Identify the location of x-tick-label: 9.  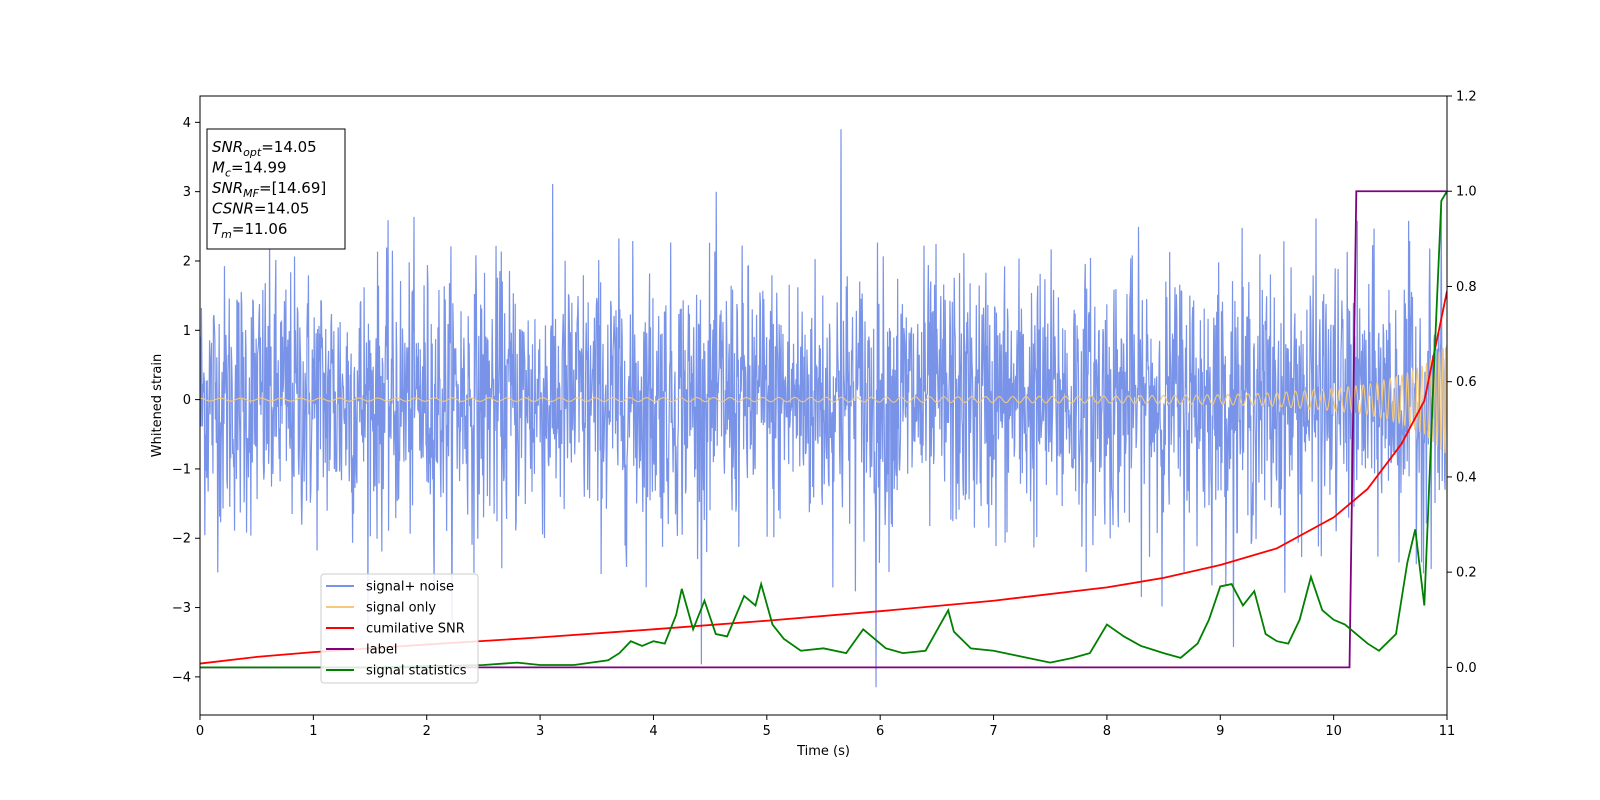
(1220, 731).